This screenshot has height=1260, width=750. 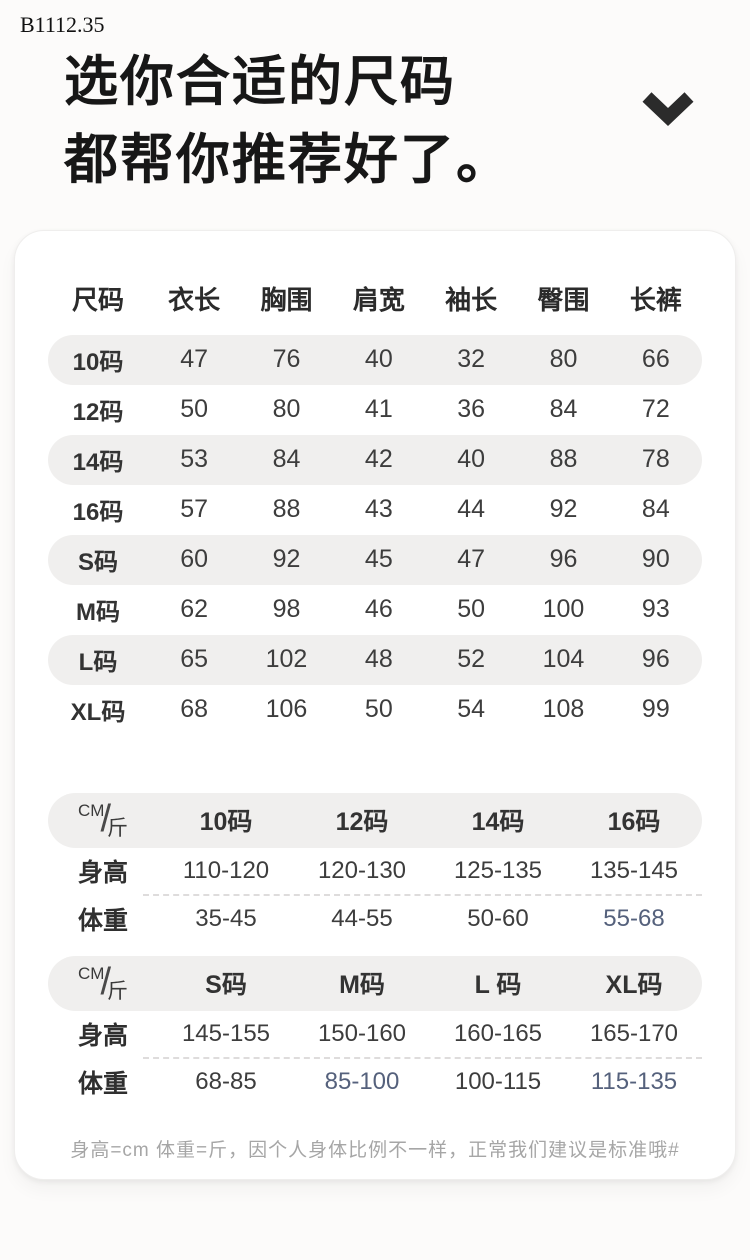 I want to click on cell: 42, so click(x=378, y=459).